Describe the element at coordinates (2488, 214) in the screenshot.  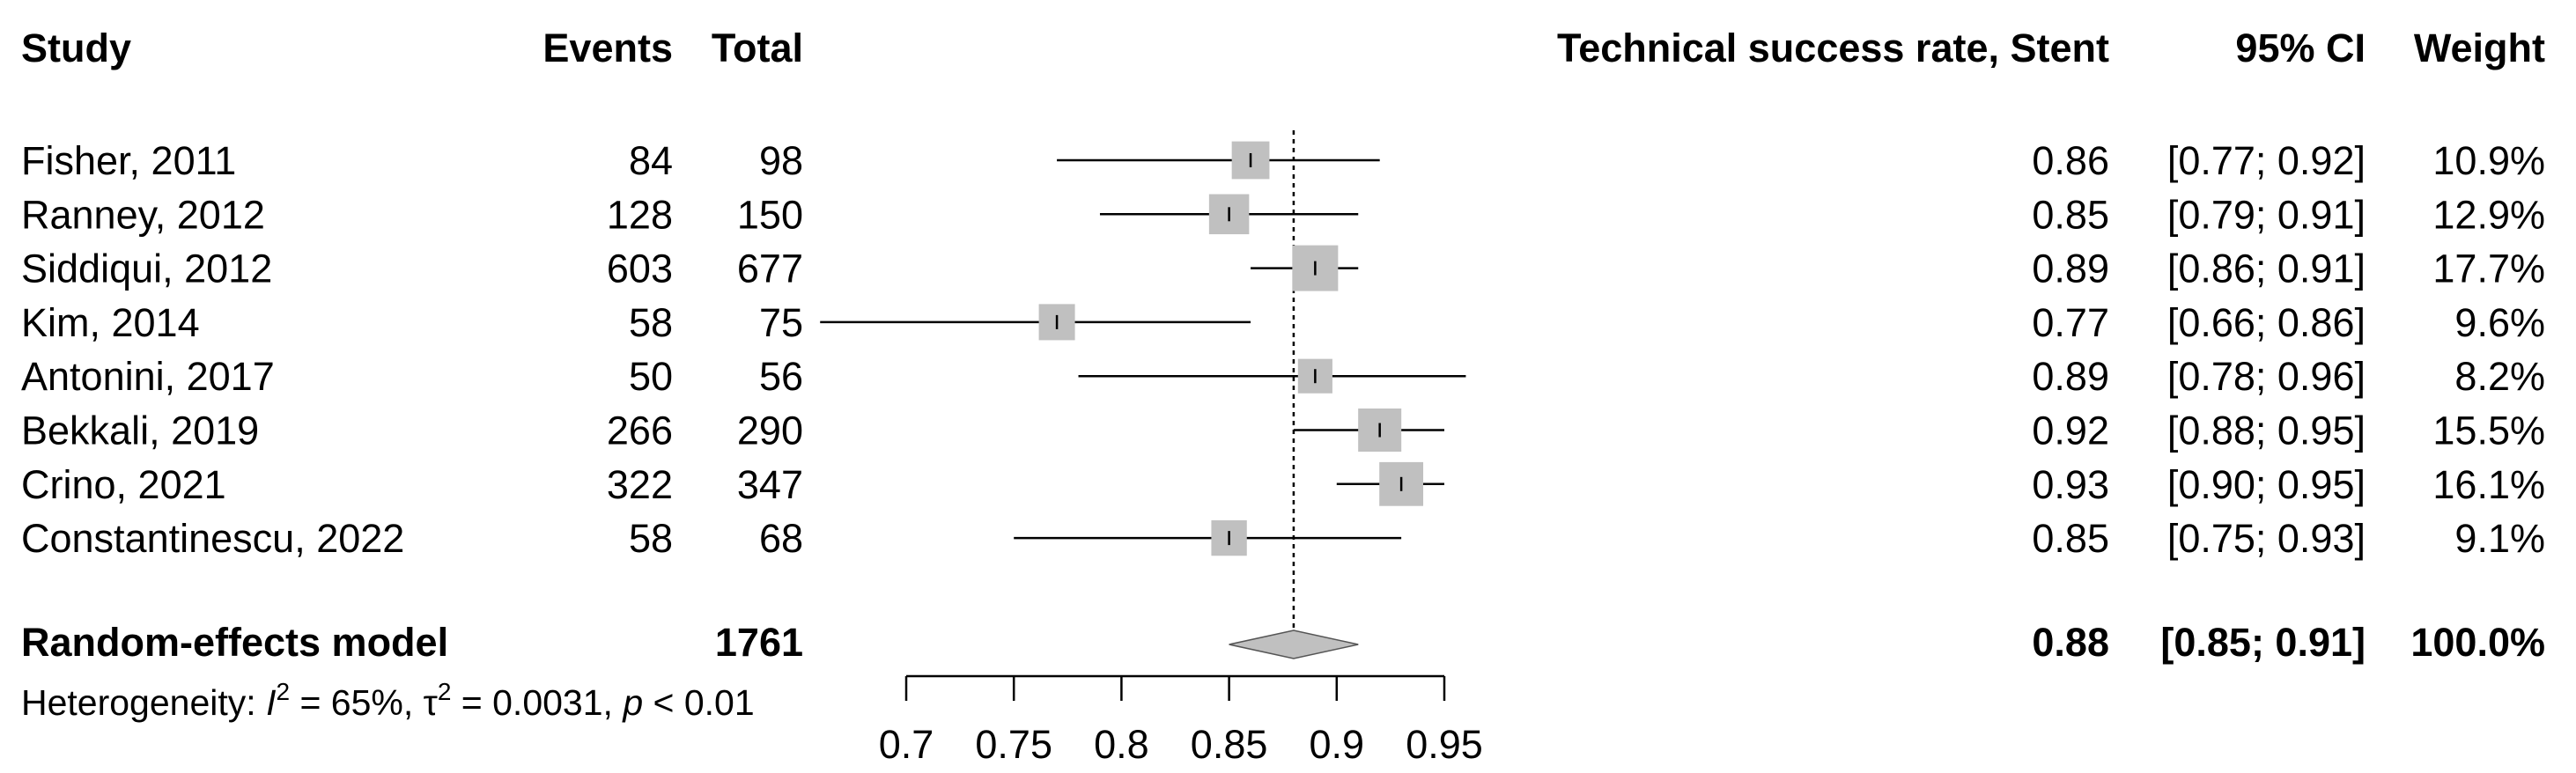
I see `weight-value: 12.9%` at that location.